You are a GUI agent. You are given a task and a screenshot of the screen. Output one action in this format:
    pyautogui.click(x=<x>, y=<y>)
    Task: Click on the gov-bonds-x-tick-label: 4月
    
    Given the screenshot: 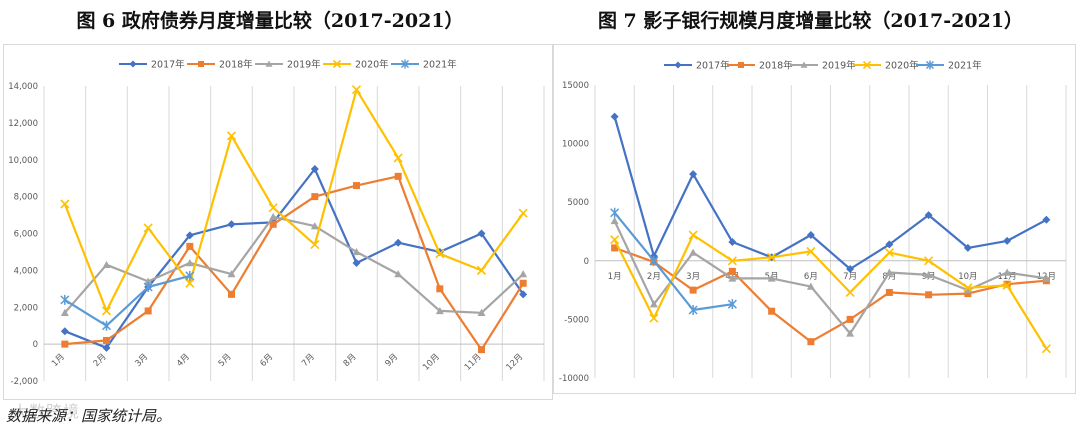 What is the action you would take?
    pyautogui.click(x=183, y=360)
    